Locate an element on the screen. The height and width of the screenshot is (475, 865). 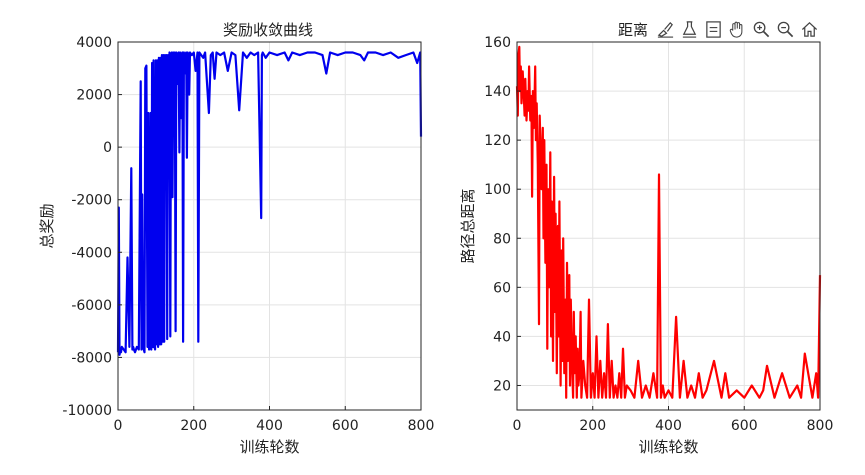
distance-y-tick-label: 60 is located at coordinates (502, 288).